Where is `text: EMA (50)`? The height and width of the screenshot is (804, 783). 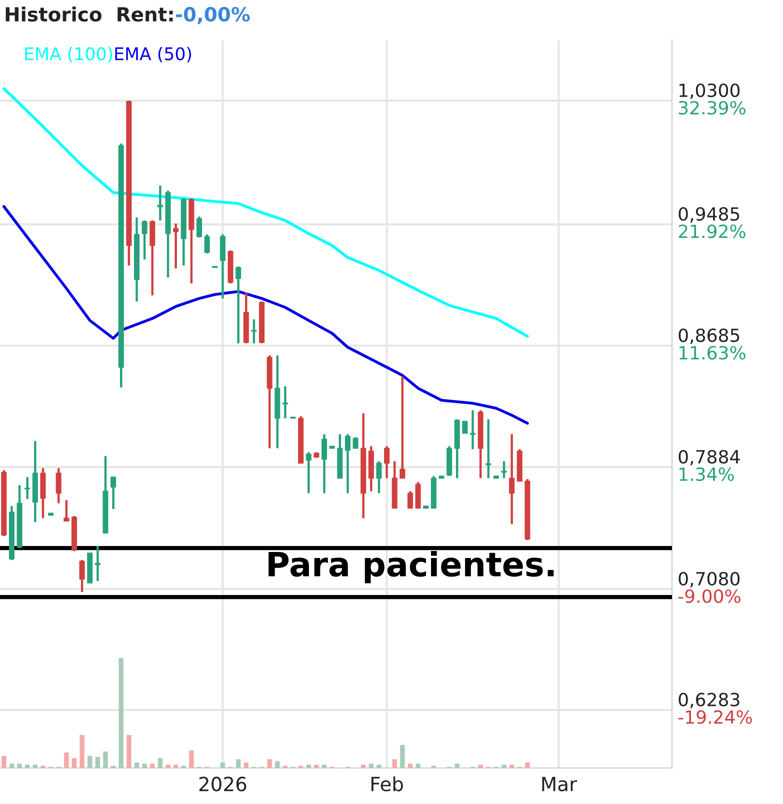
text: EMA (50) is located at coordinates (153, 54).